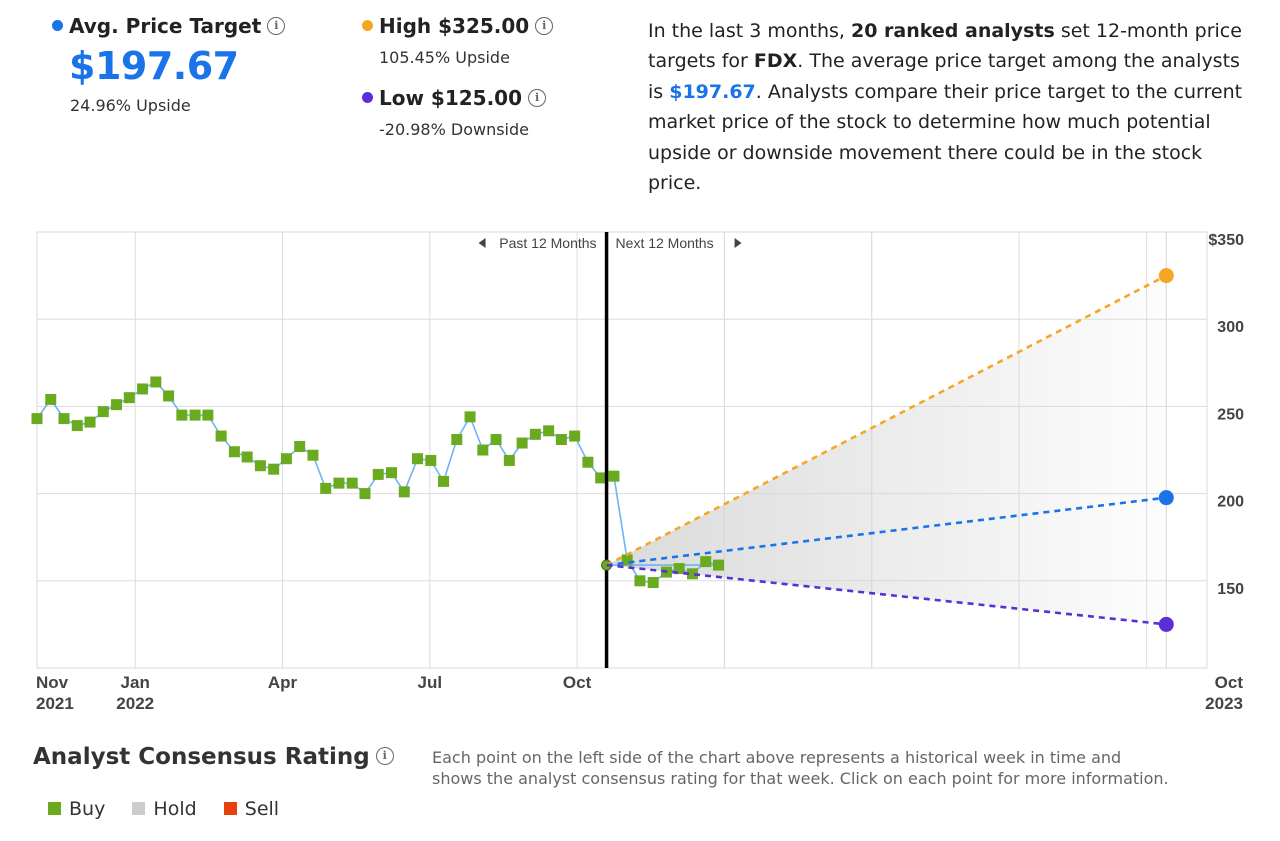  I want to click on left-arrow-icon, so click(482, 243).